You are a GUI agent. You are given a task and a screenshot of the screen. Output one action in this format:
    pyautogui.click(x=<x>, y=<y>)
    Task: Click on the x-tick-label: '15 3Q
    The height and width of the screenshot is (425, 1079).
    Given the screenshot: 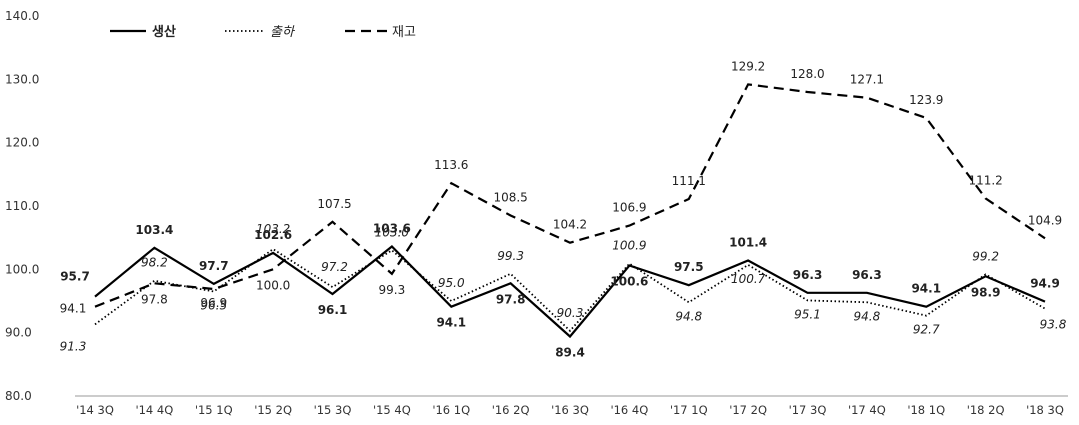 What is the action you would take?
    pyautogui.click(x=333, y=410)
    